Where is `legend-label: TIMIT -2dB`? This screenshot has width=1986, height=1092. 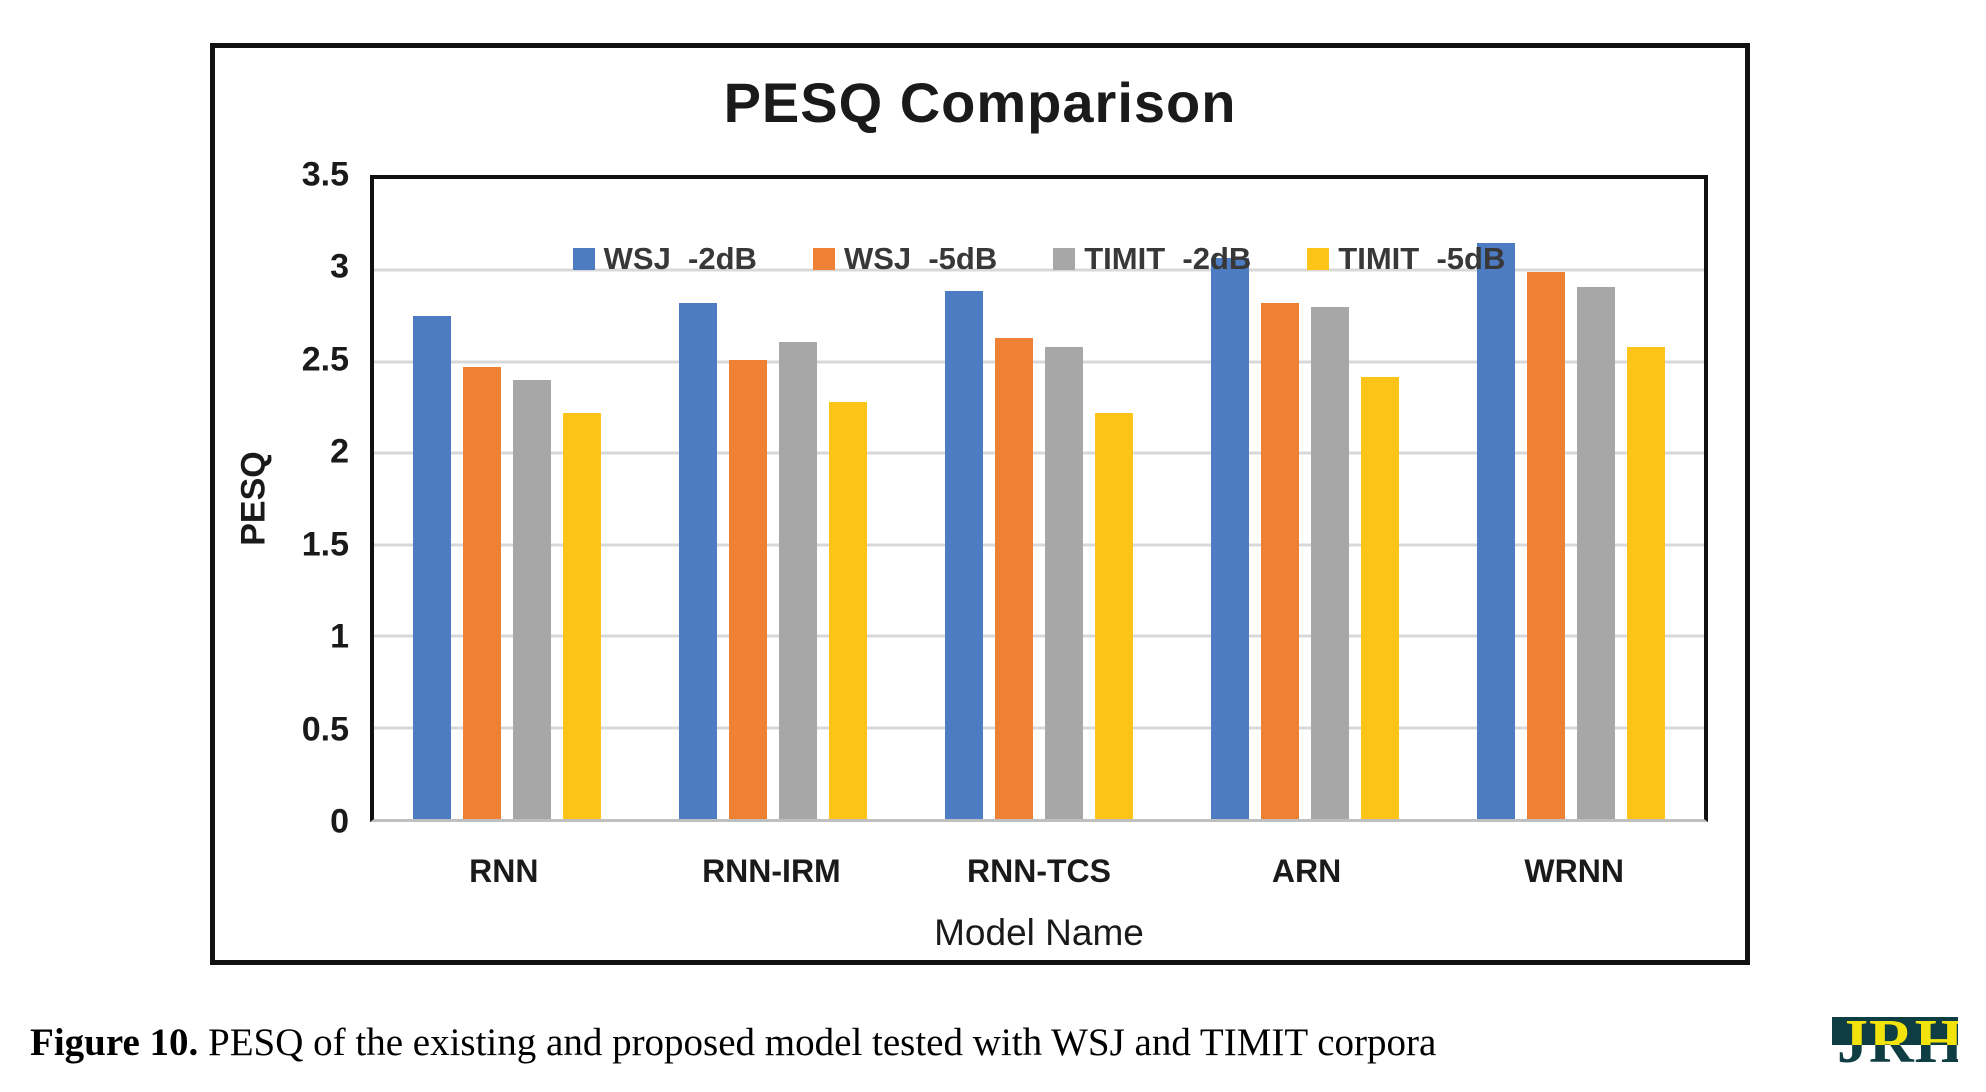 legend-label: TIMIT -2dB is located at coordinates (1168, 258).